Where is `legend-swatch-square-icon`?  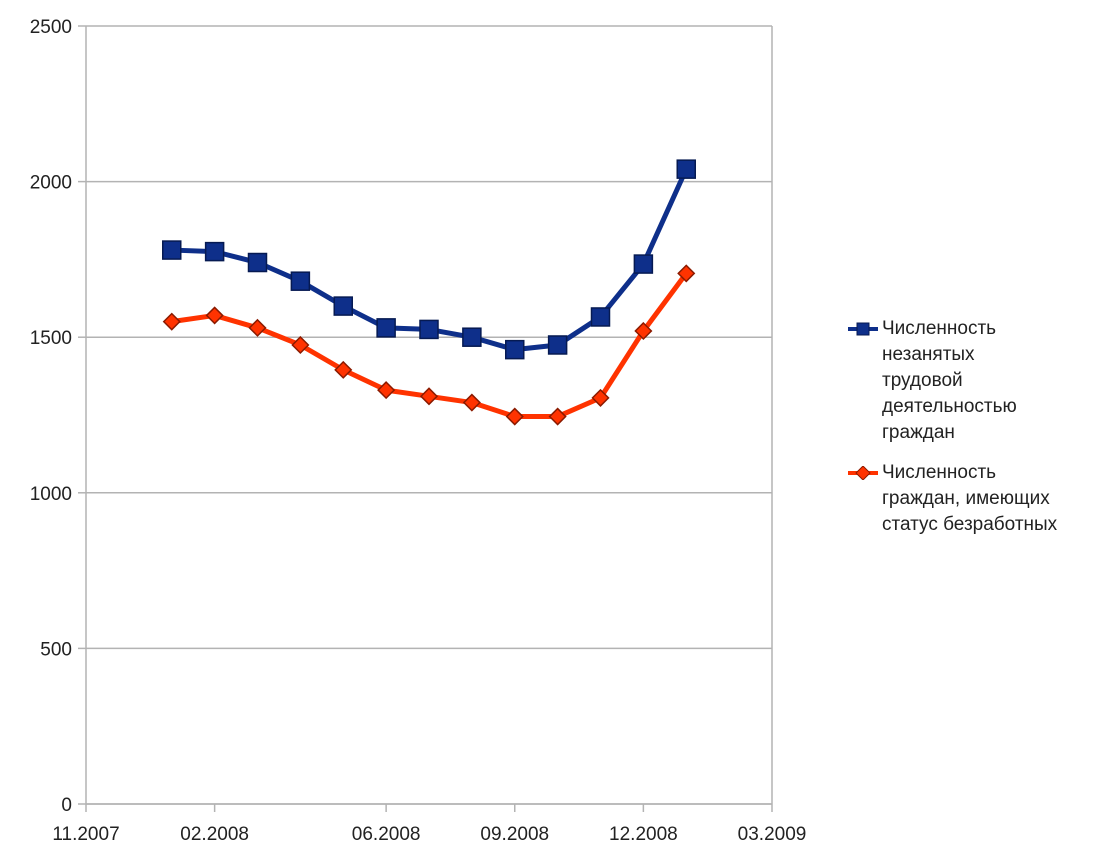
legend-swatch-square-icon is located at coordinates (863, 329).